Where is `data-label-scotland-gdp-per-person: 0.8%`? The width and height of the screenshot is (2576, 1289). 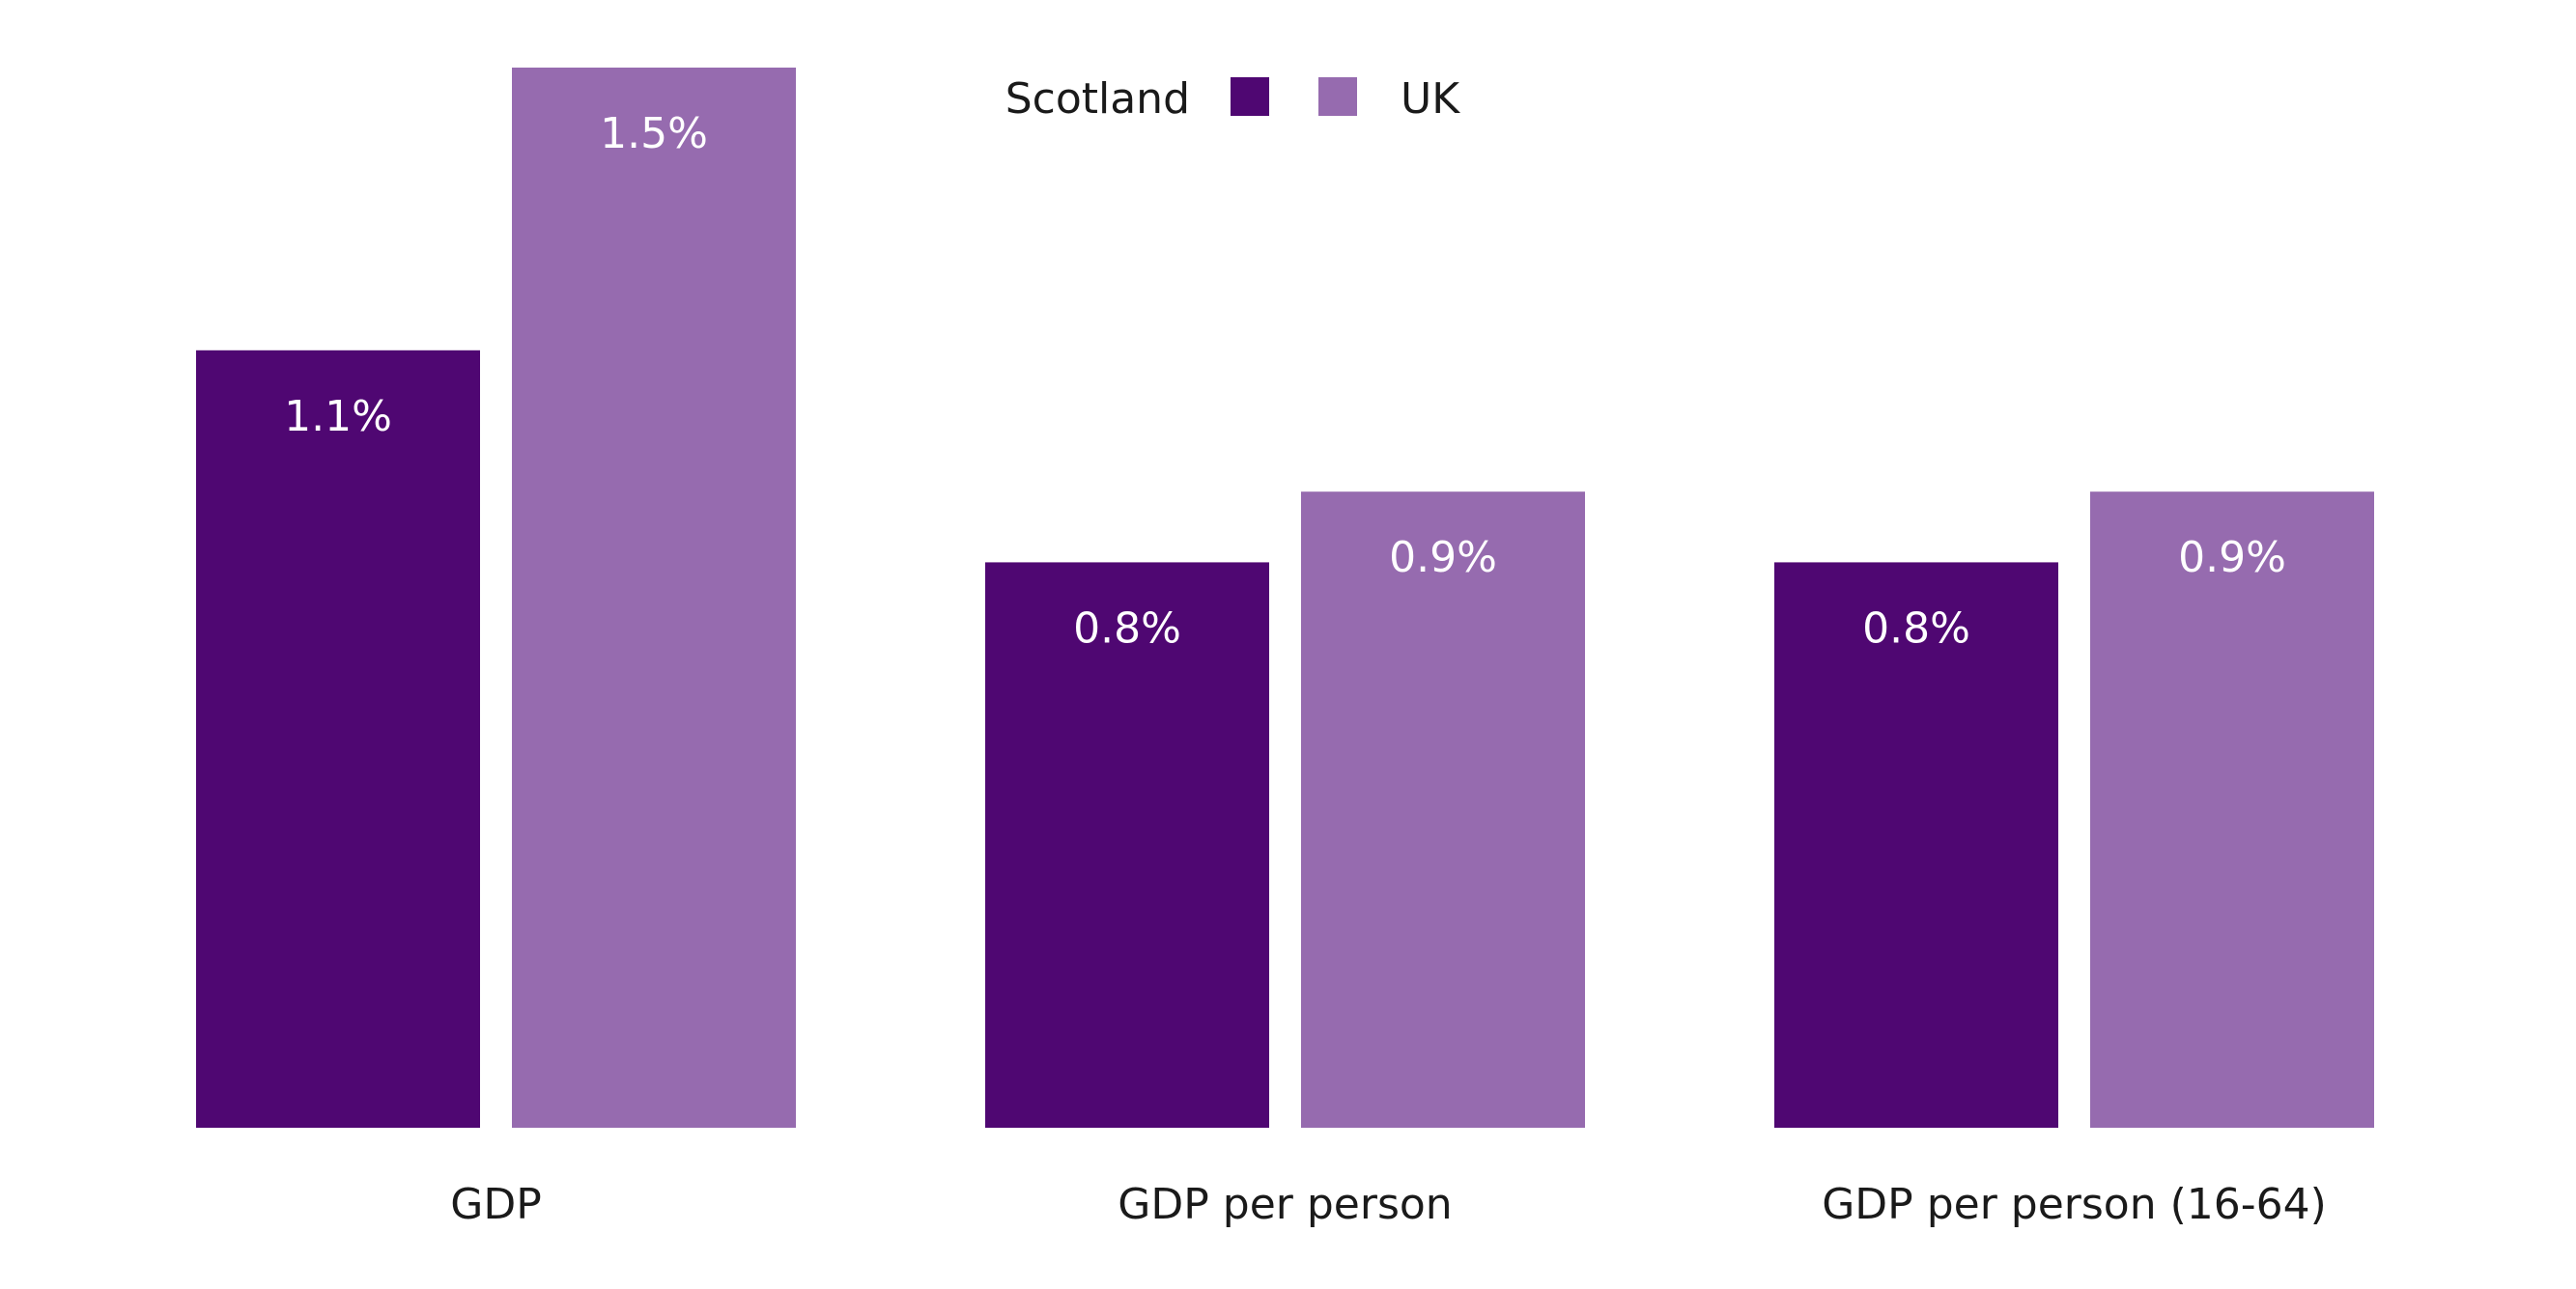
data-label-scotland-gdp-per-person: 0.8% is located at coordinates (1127, 628).